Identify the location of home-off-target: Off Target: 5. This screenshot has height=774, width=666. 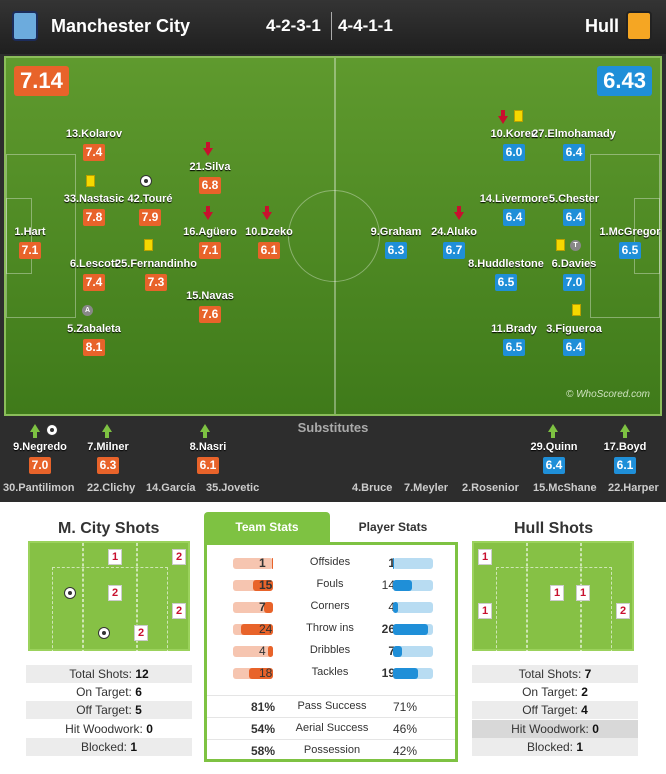
(109, 710).